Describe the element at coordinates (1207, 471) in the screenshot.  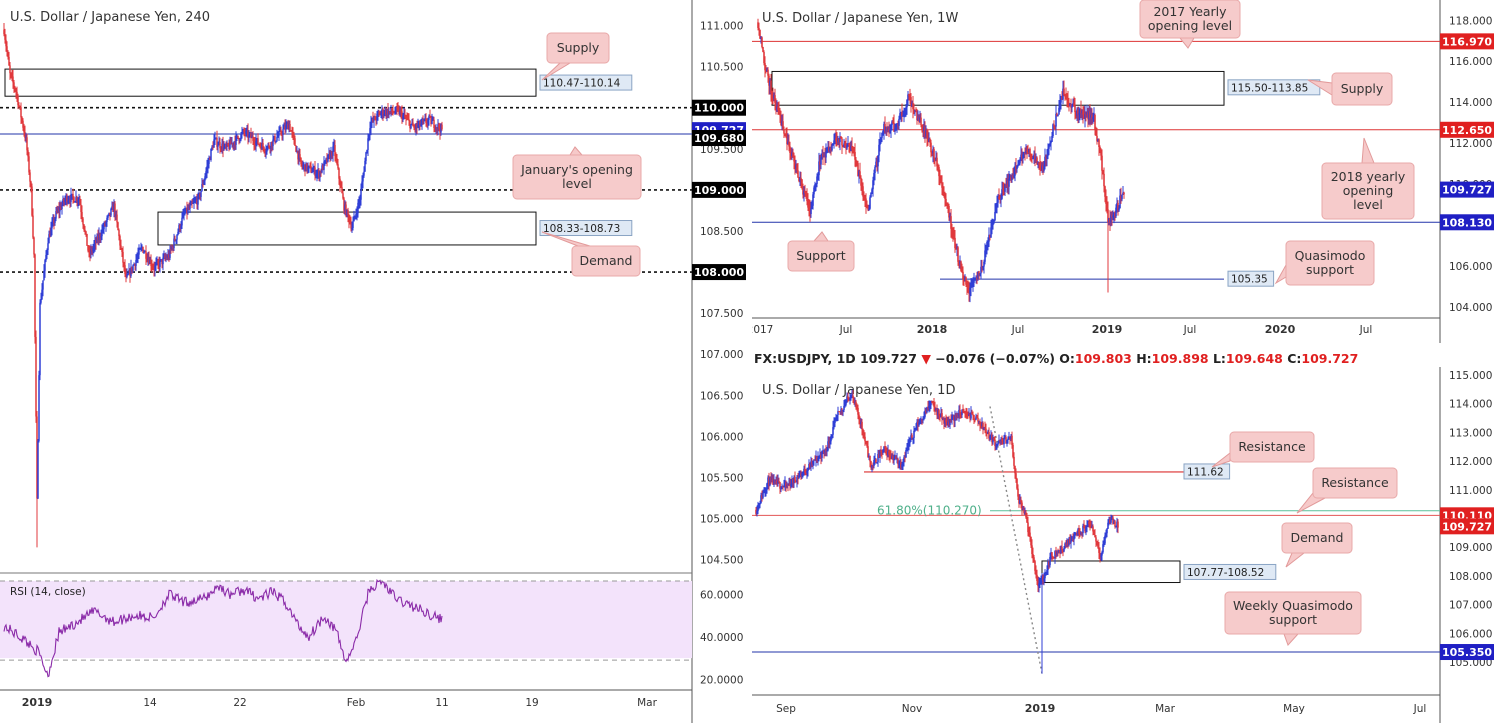
I see `resistance-zone-label: 111.62` at that location.